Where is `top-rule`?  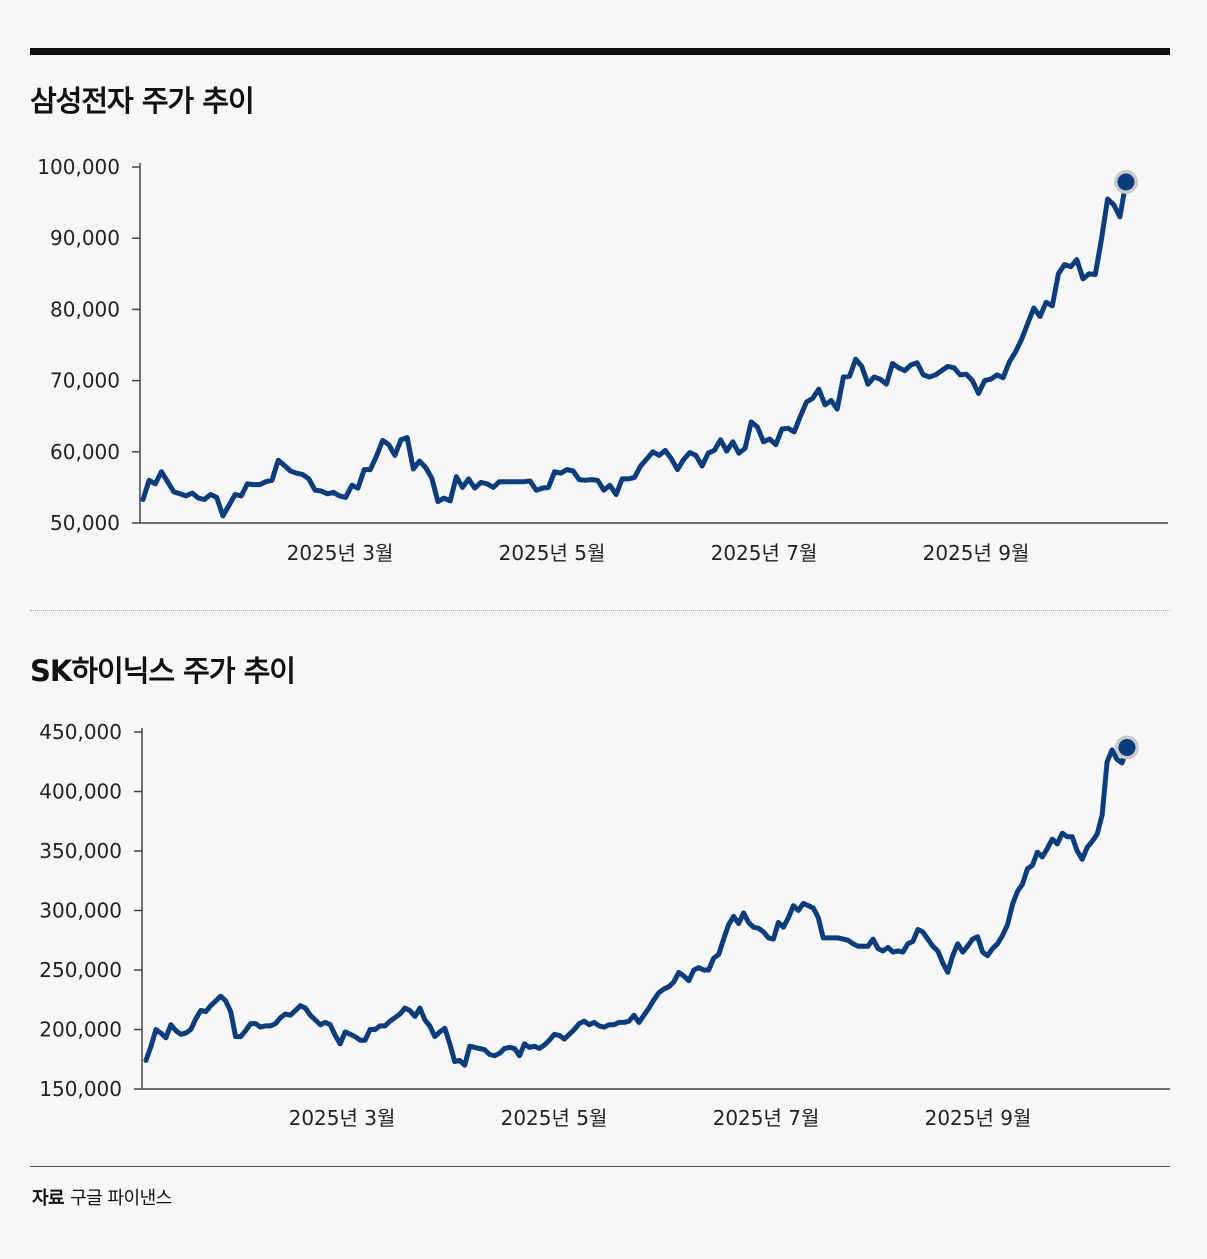 top-rule is located at coordinates (600, 51).